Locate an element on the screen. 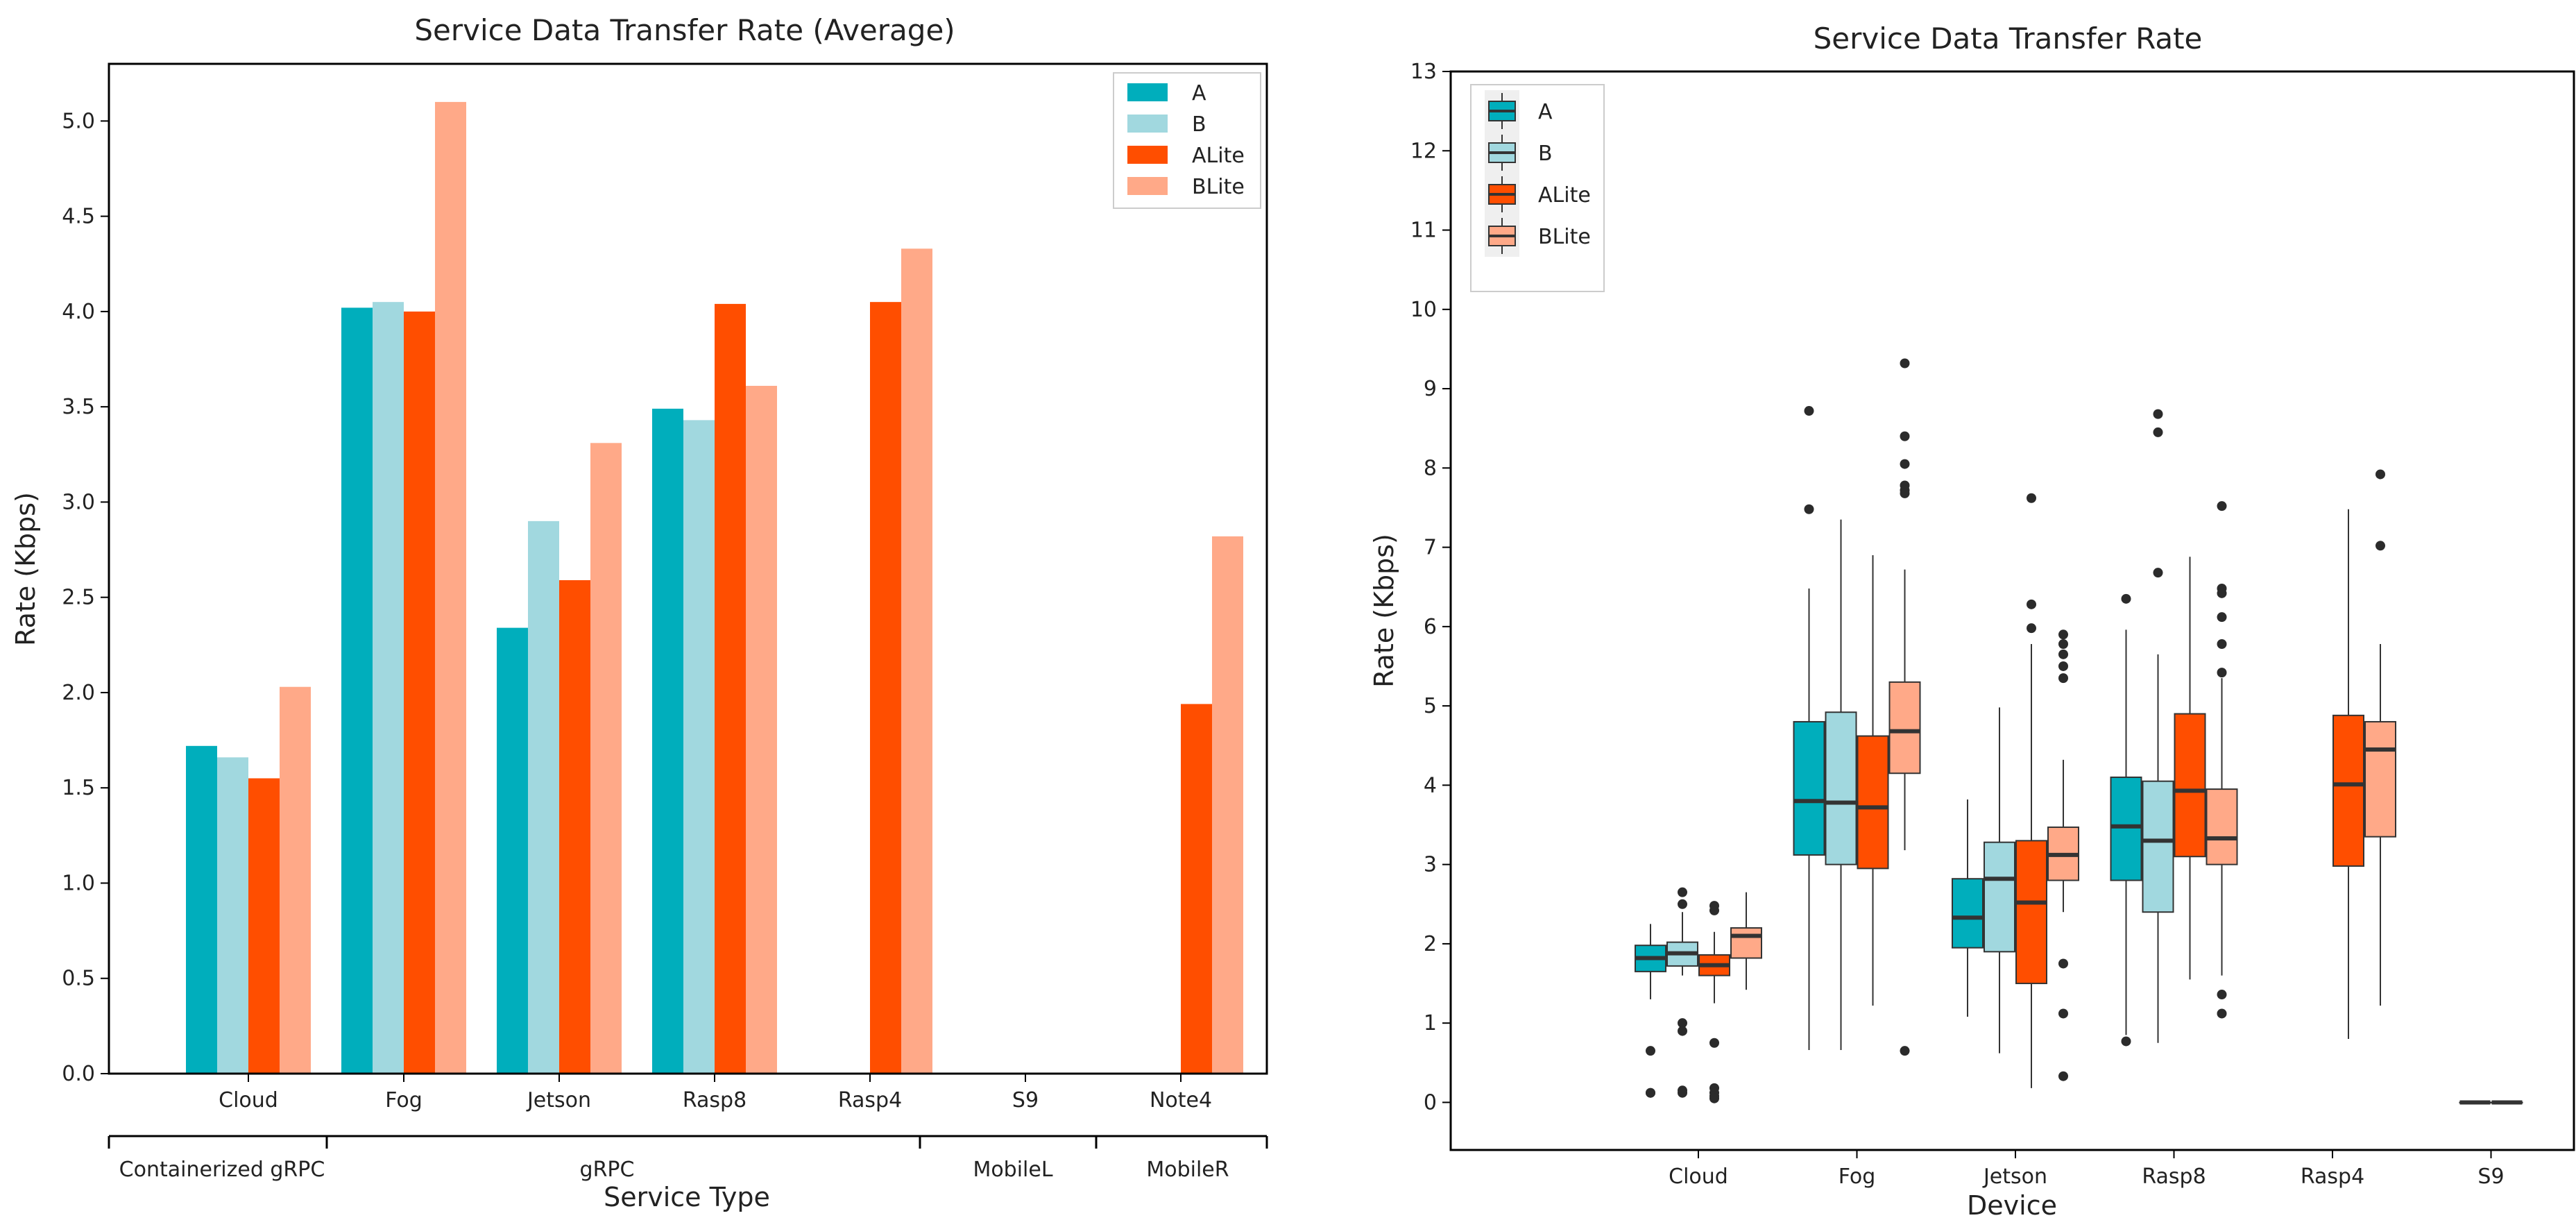  y-tick-label: 1 is located at coordinates (1430, 1023).